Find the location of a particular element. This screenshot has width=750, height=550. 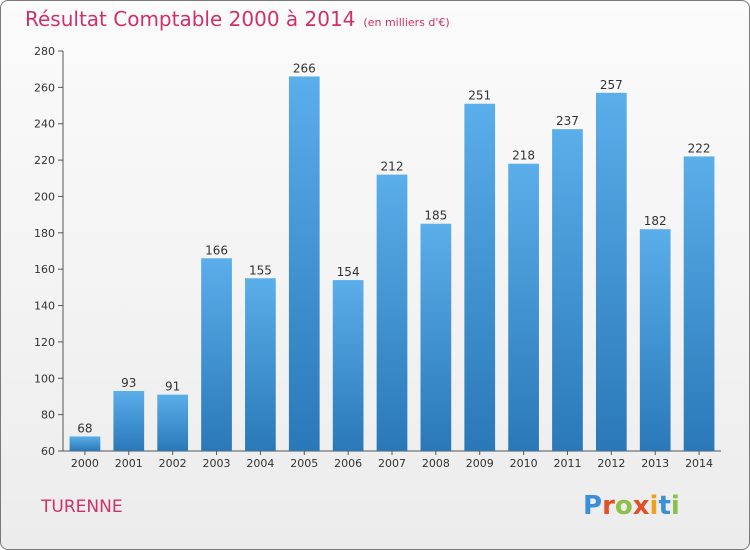

x-tick-label-2013: 2013 is located at coordinates (655, 463).